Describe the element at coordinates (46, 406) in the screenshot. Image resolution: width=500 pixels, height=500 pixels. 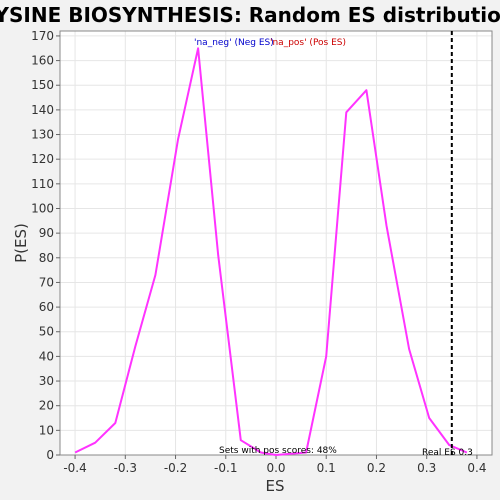
I see `y-tick-label: 20` at that location.